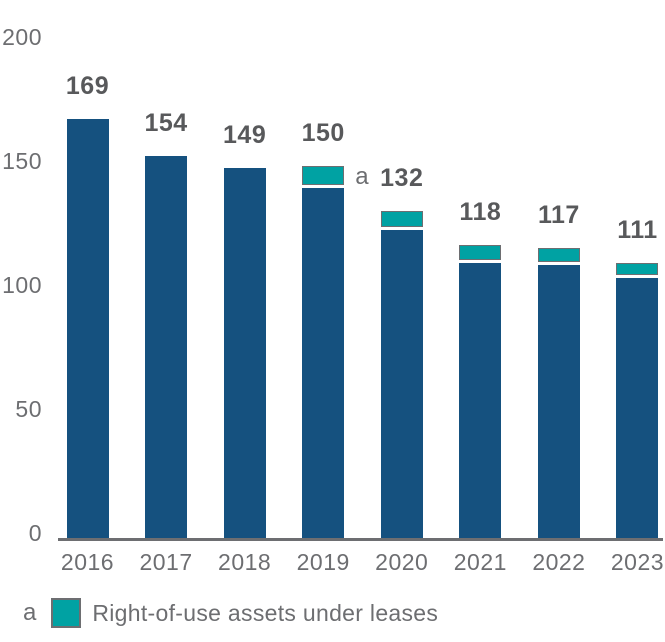 The width and height of the screenshot is (665, 642). I want to click on y-tick-100: 100, so click(22, 285).